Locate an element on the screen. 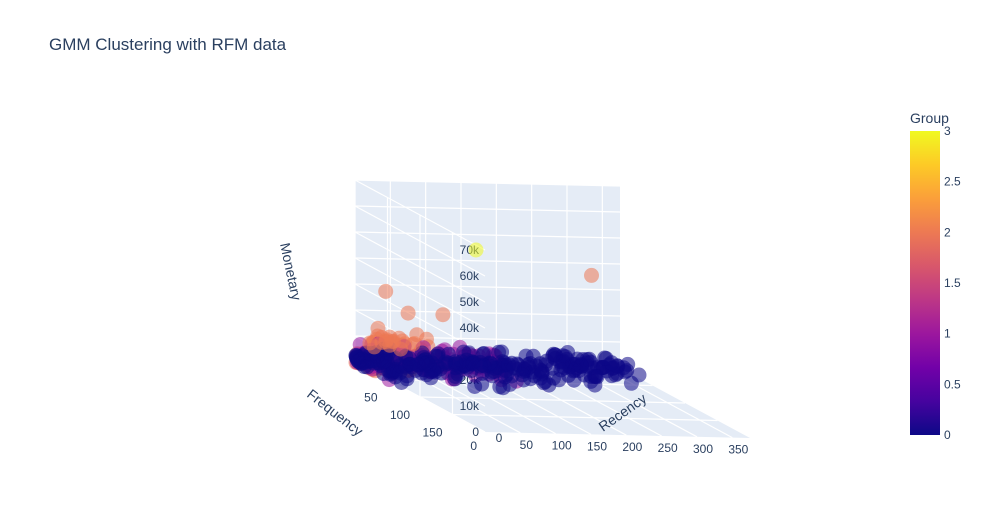 This screenshot has width=981, height=525. tick-label-recency: 350 is located at coordinates (738, 450).